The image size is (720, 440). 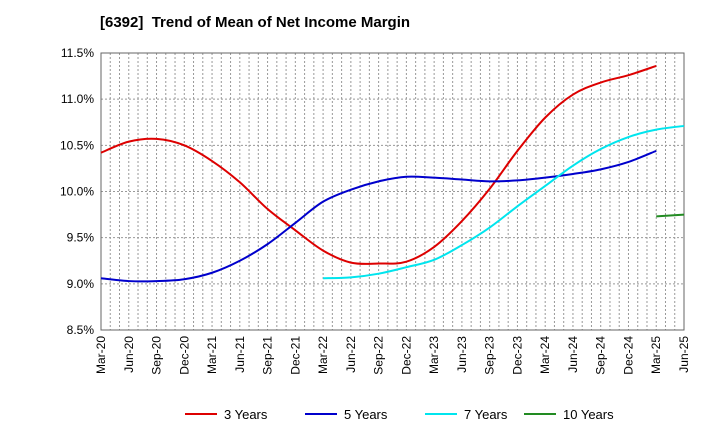 I want to click on x-tick-label: Sep-22, so click(x=379, y=355).